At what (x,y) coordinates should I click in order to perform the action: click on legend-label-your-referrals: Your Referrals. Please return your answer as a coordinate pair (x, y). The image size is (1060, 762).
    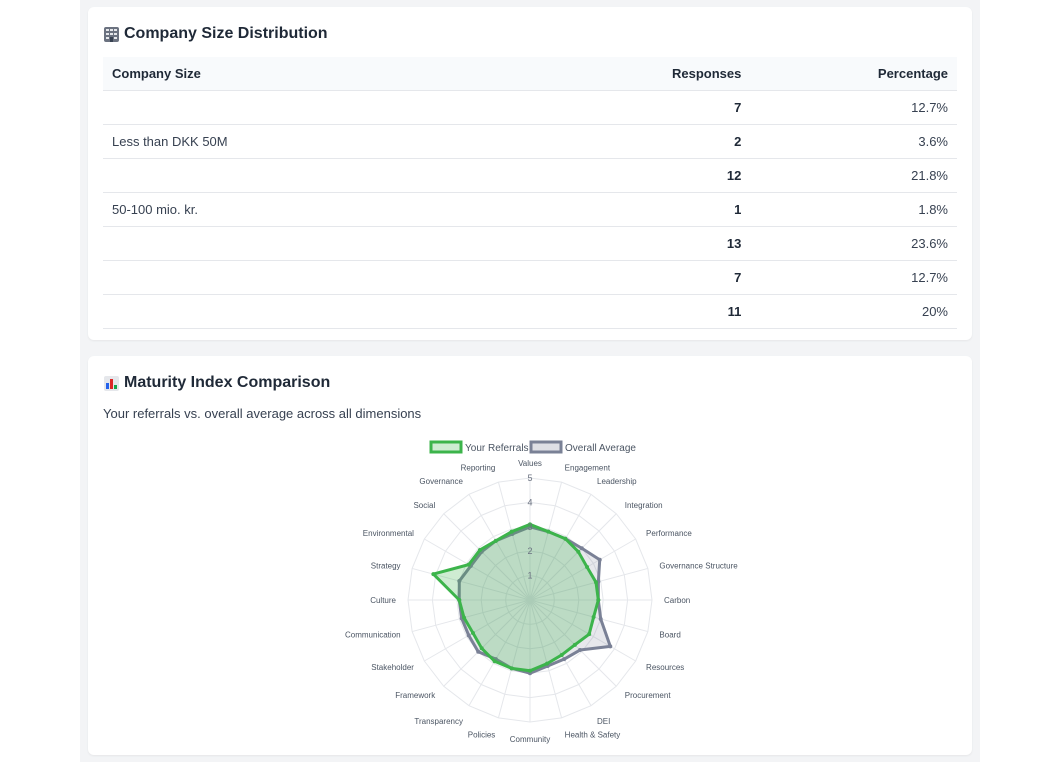
    Looking at the image, I should click on (497, 448).